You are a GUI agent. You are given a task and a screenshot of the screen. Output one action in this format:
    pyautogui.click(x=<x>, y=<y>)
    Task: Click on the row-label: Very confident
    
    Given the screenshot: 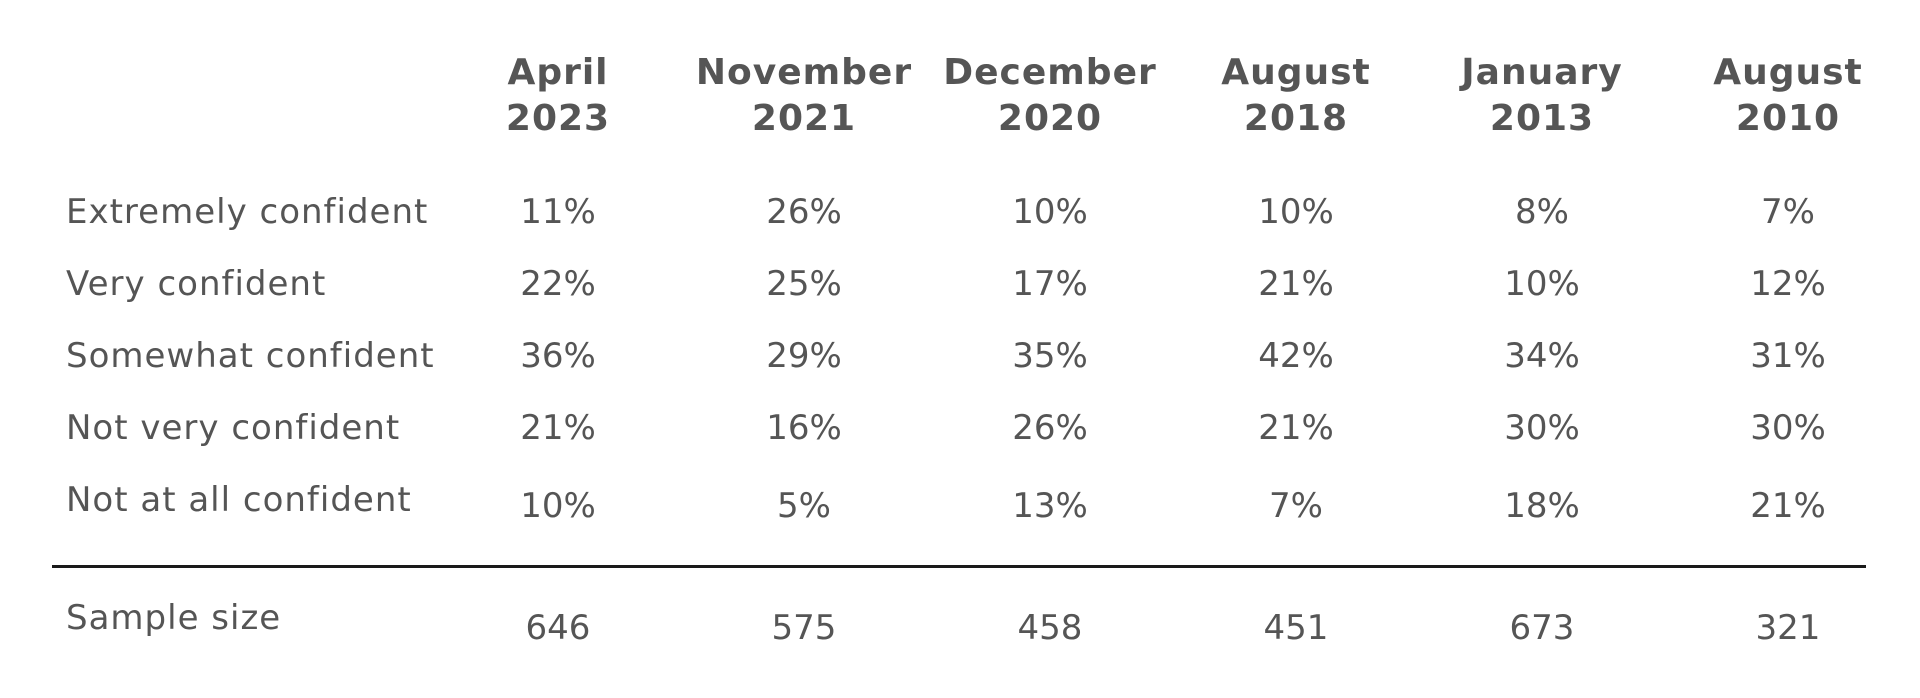 What is the action you would take?
    pyautogui.click(x=196, y=284)
    